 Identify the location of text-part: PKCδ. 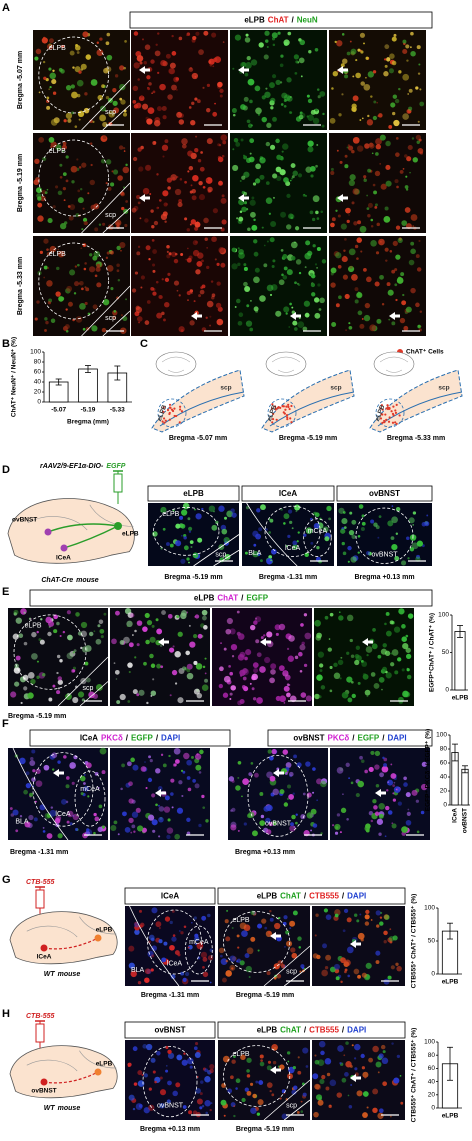
(112, 738).